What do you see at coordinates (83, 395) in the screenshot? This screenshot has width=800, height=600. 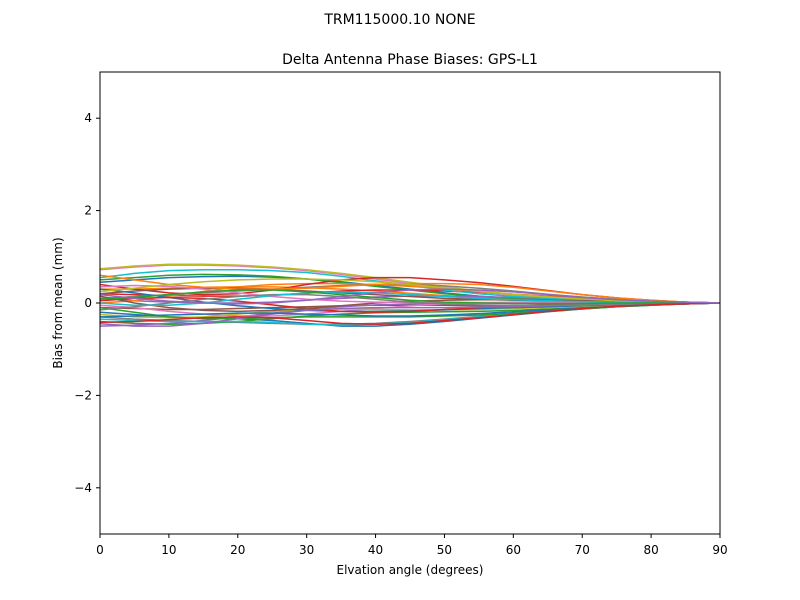 I see `y-tick-label: −2` at bounding box center [83, 395].